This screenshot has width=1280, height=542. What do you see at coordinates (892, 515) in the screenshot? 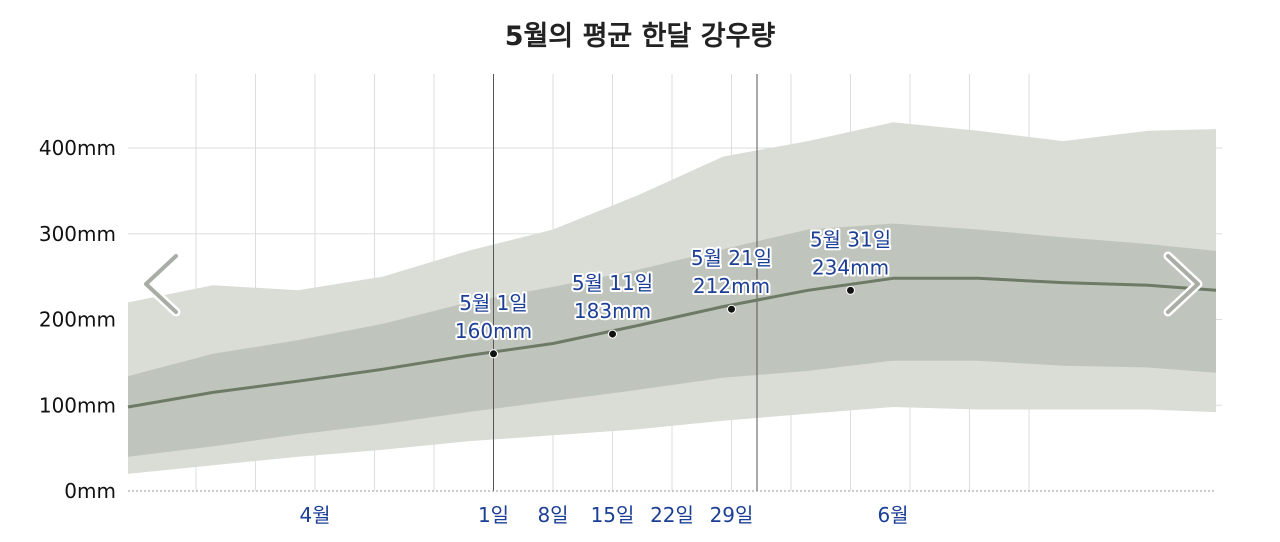
I see `x-tick-label: 6월` at bounding box center [892, 515].